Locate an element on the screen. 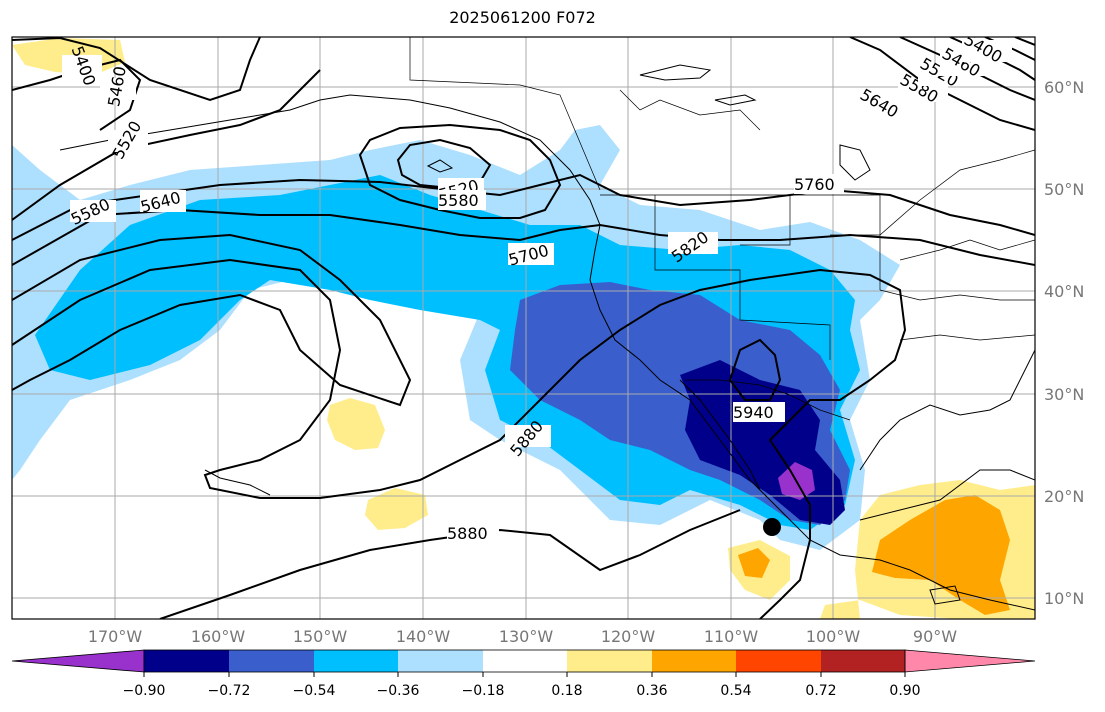  shade-orange-mexico is located at coordinates (754, 563).